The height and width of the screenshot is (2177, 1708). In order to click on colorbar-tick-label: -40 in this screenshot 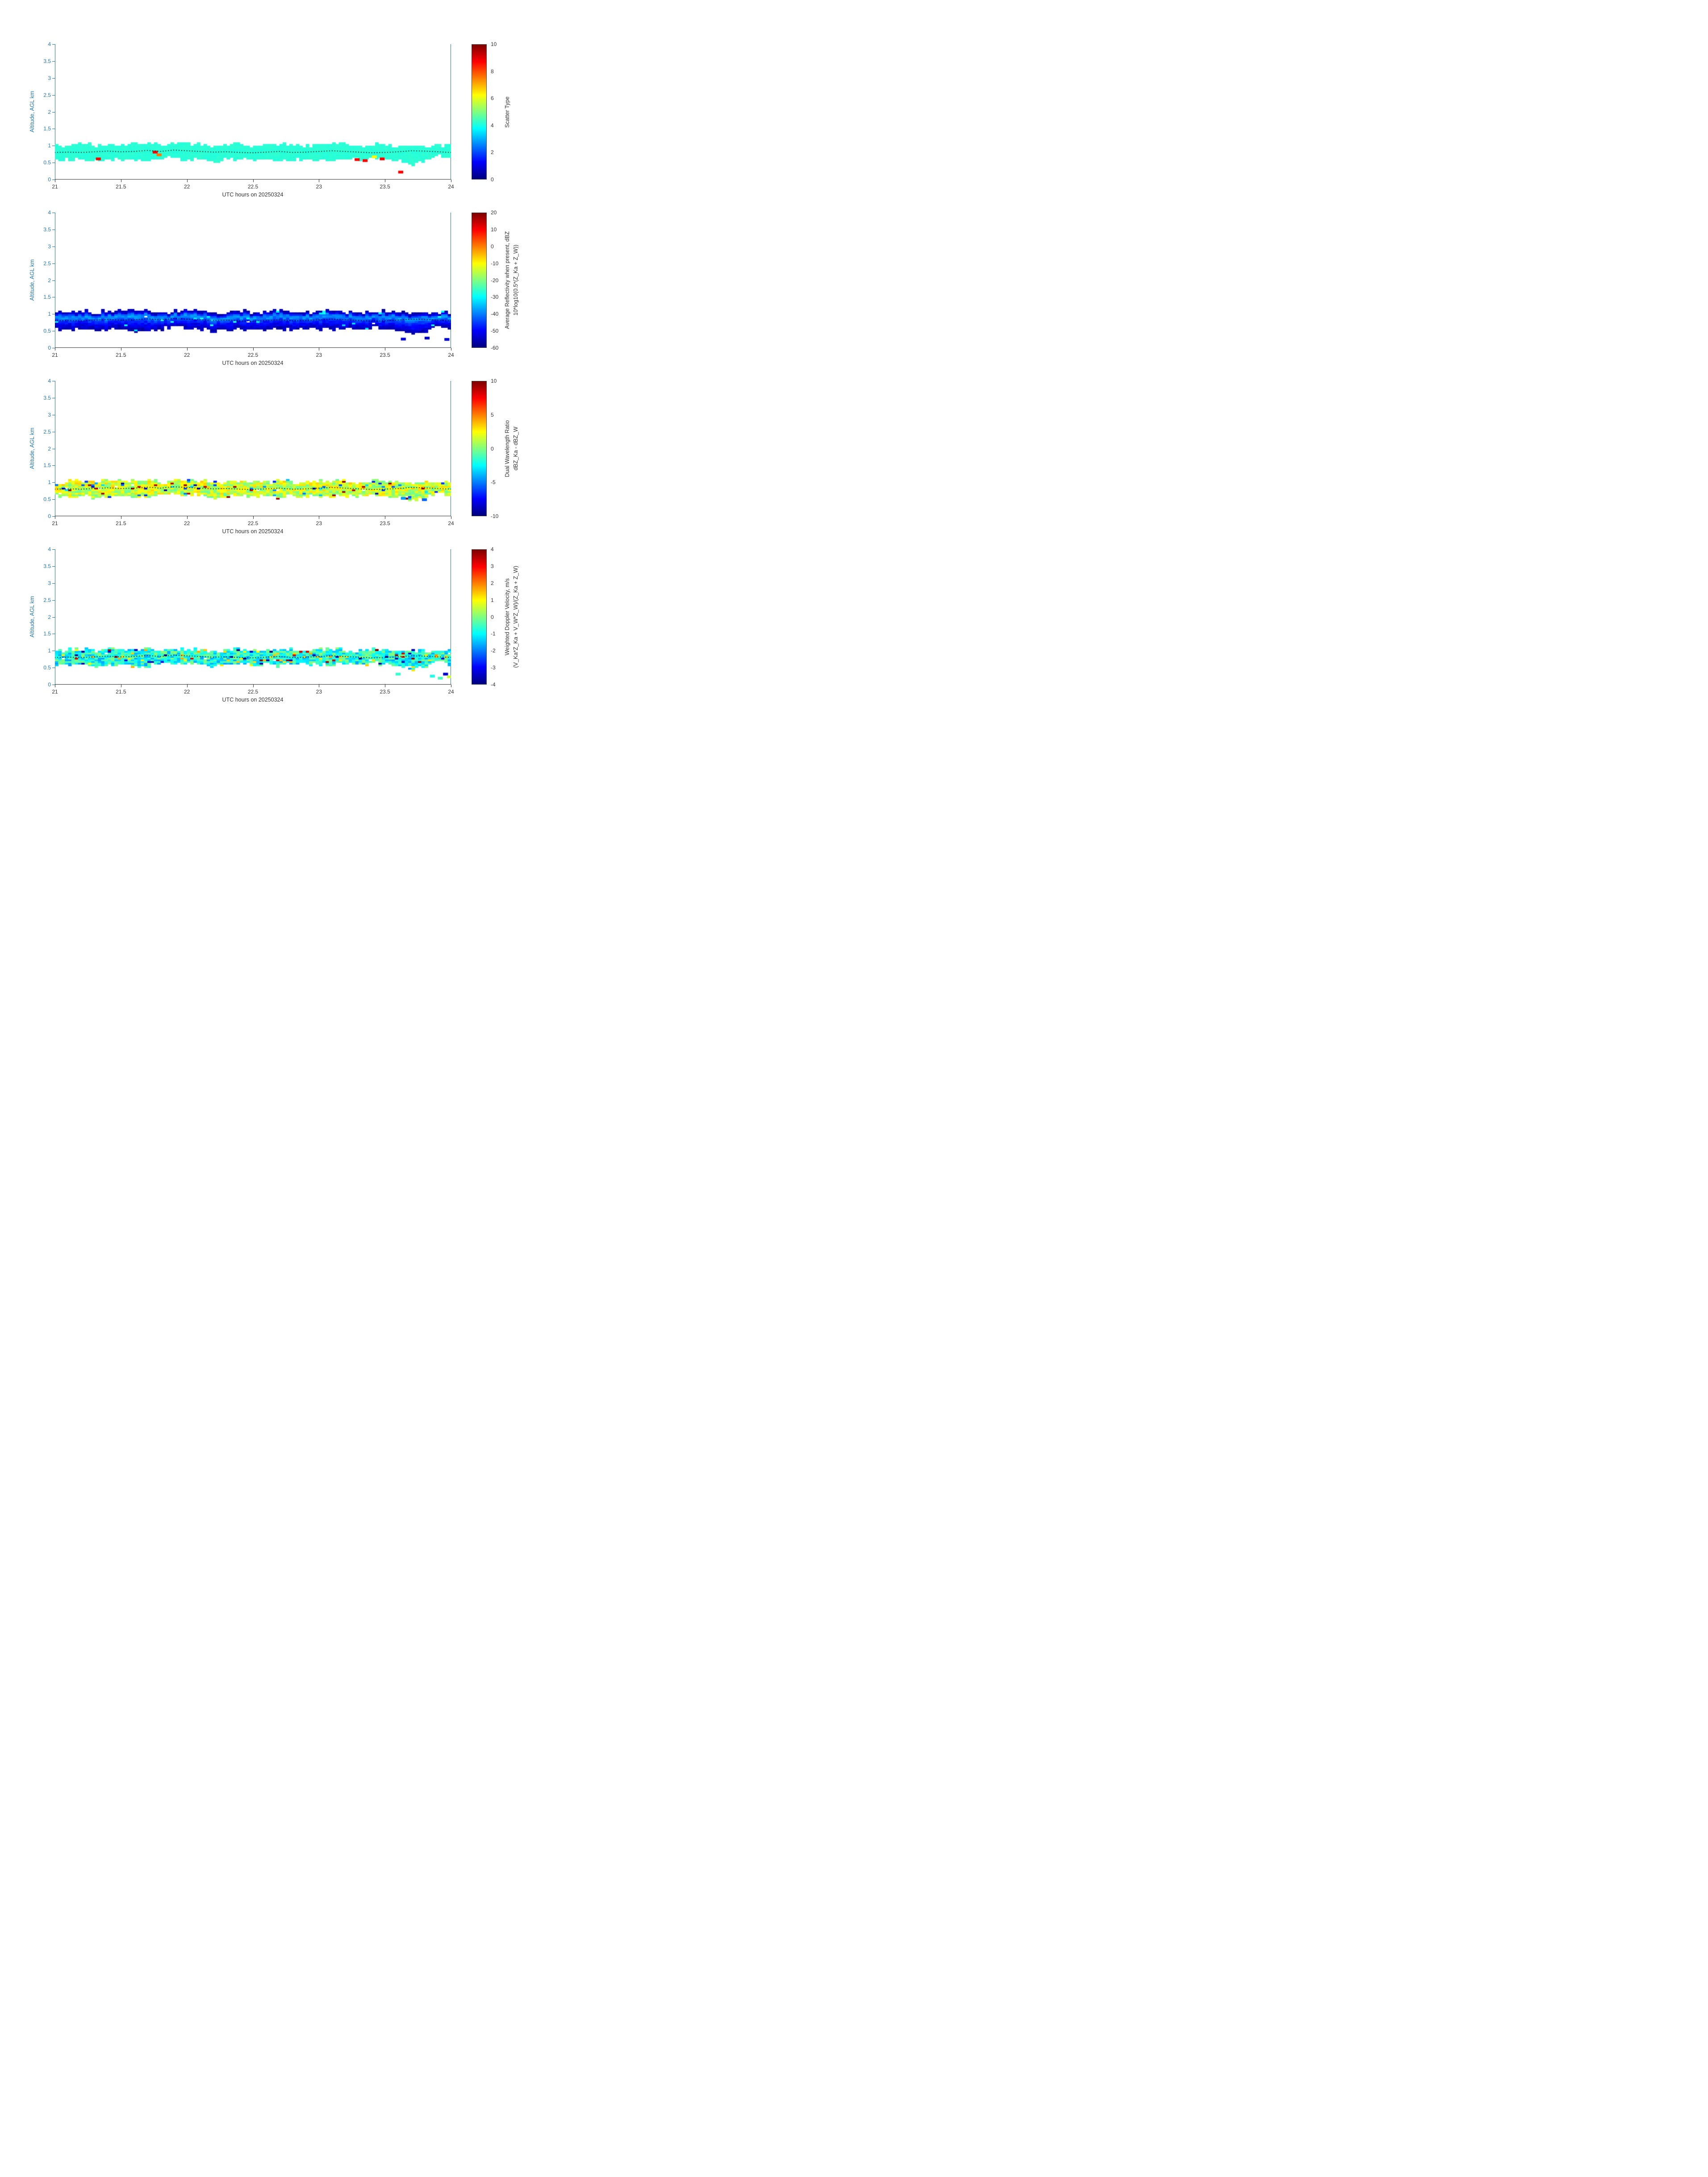, I will do `click(495, 314)`.